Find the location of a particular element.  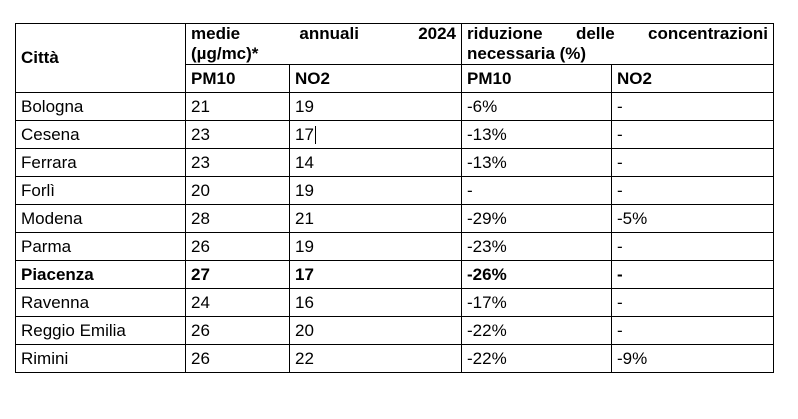

pm10-reduction-cell: -6% is located at coordinates (537, 106).